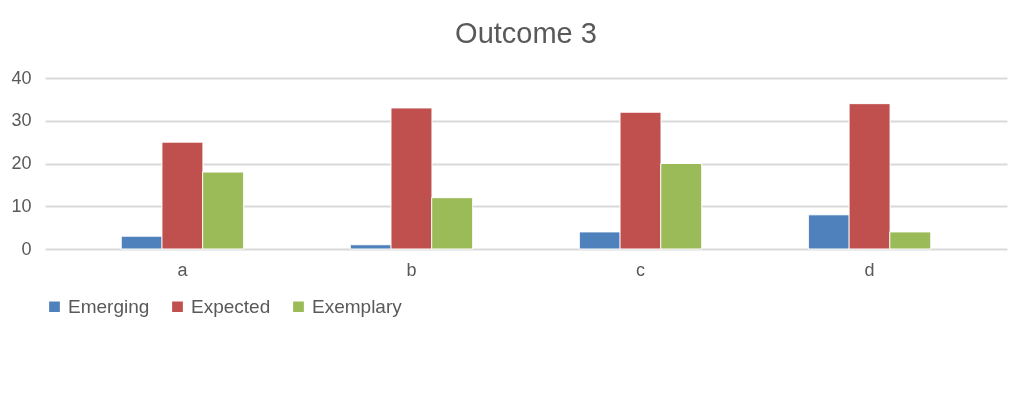  What do you see at coordinates (183, 269) in the screenshot?
I see `x-tick-label: a` at bounding box center [183, 269].